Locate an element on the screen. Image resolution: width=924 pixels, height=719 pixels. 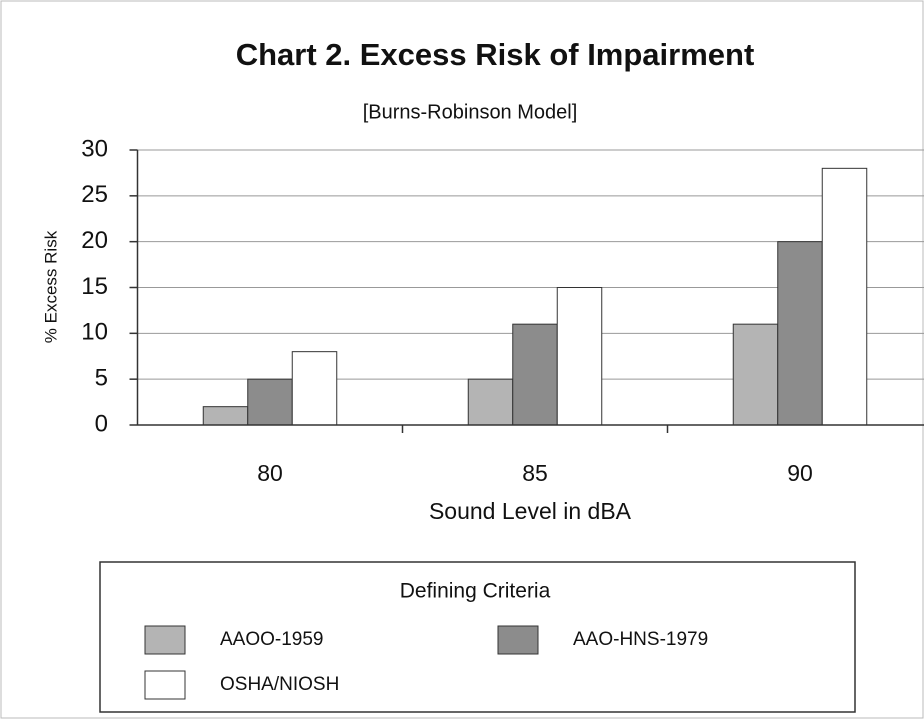
legend-label: OSHA/NIOSH is located at coordinates (279, 684).